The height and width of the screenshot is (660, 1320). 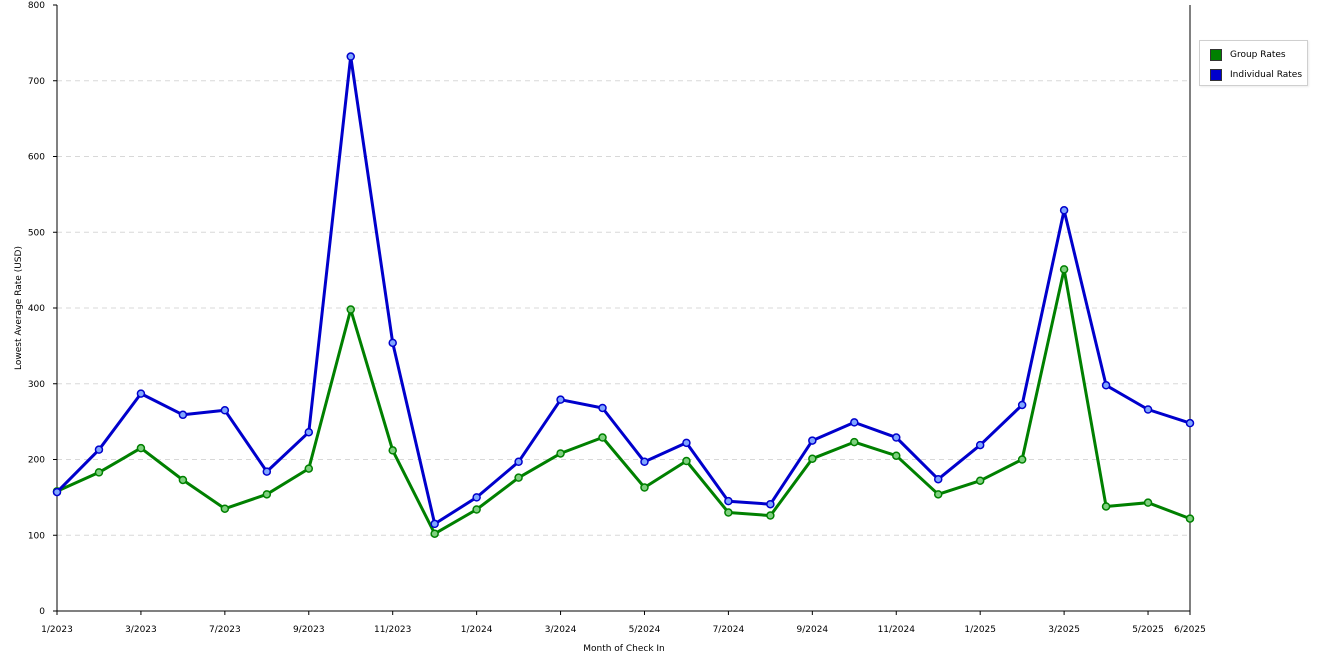 What do you see at coordinates (141, 630) in the screenshot?
I see `x-tick-label: 3/2023` at bounding box center [141, 630].